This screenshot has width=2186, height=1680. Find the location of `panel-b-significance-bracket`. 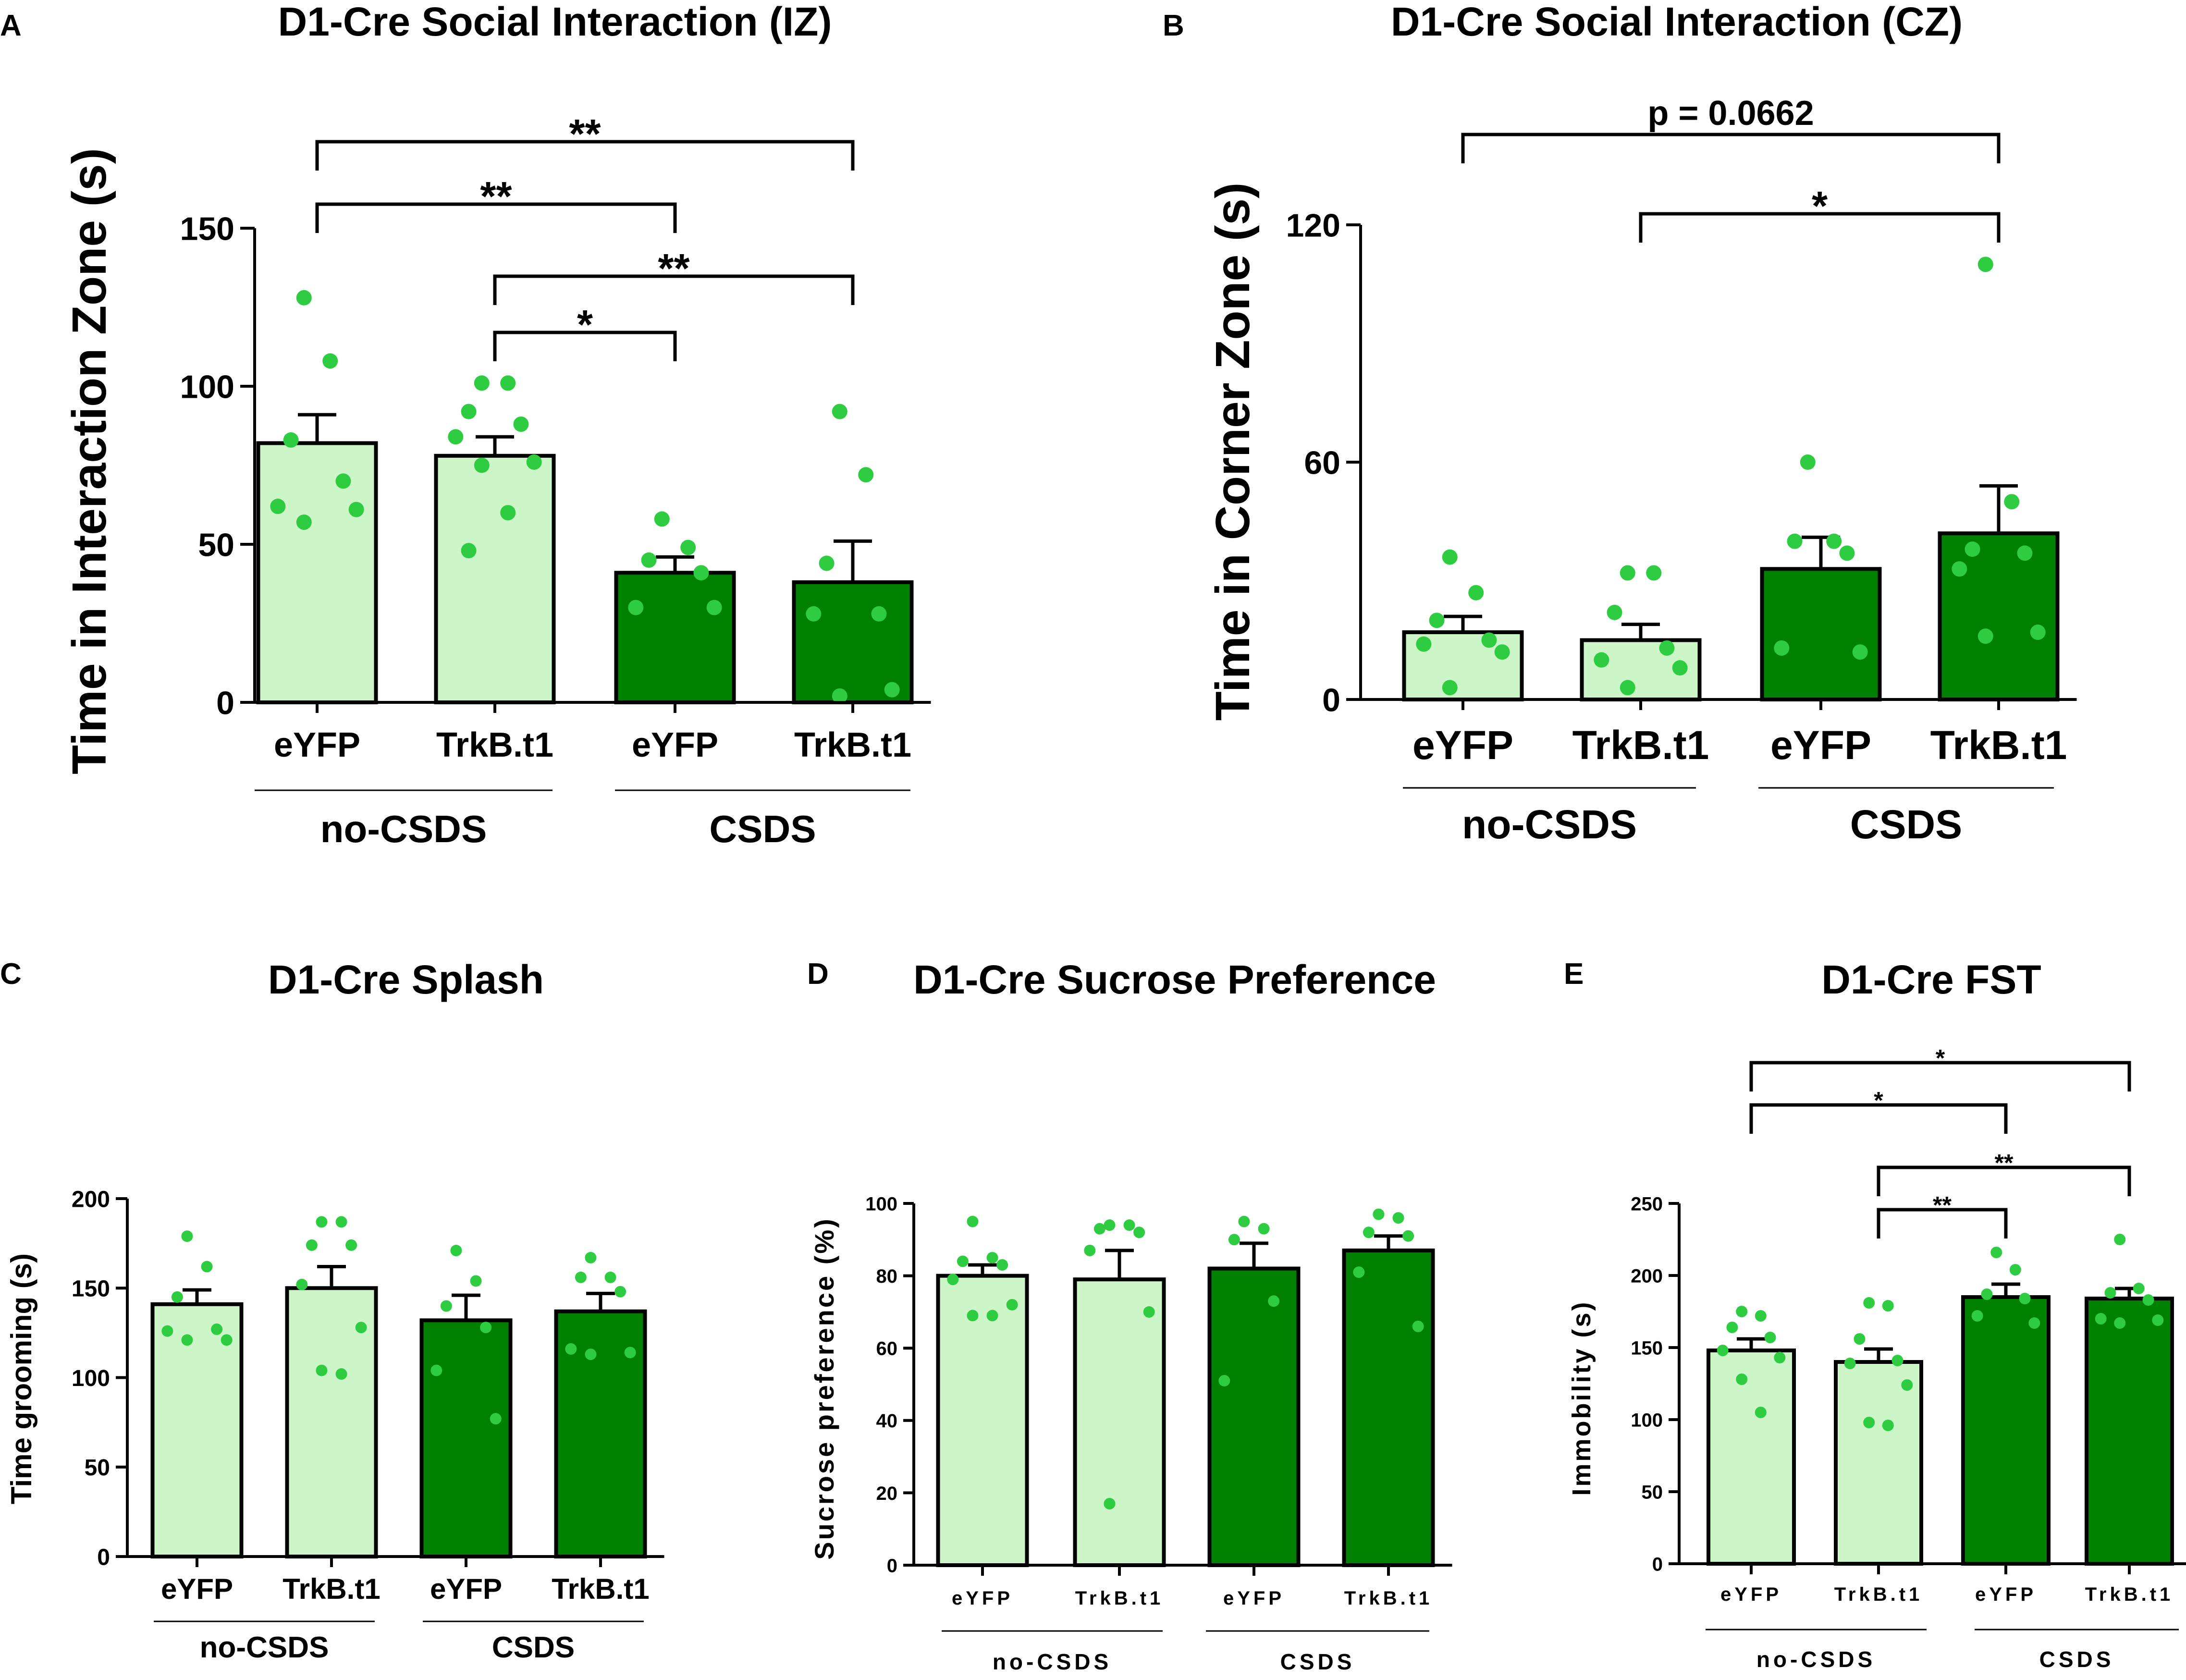

panel-b-significance-bracket is located at coordinates (1820, 227).